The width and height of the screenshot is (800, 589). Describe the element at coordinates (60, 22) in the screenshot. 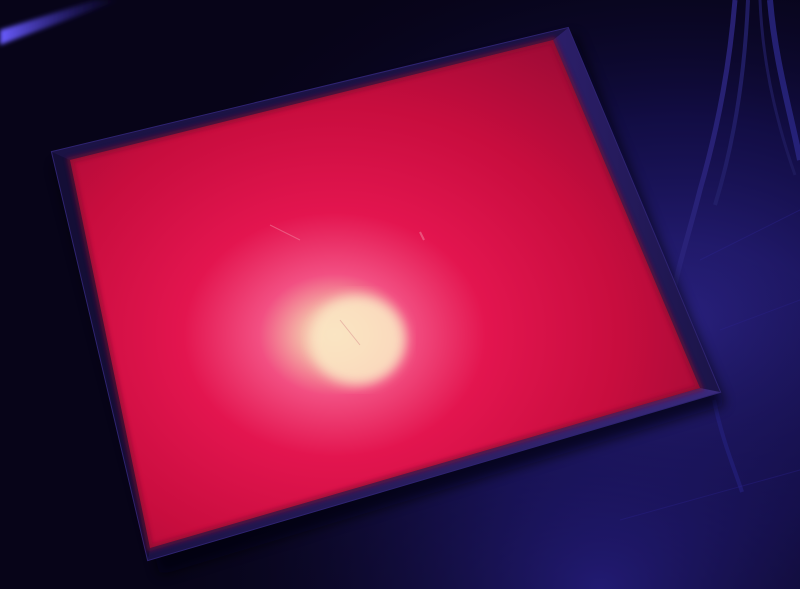

I see `top-left-light-strip` at that location.